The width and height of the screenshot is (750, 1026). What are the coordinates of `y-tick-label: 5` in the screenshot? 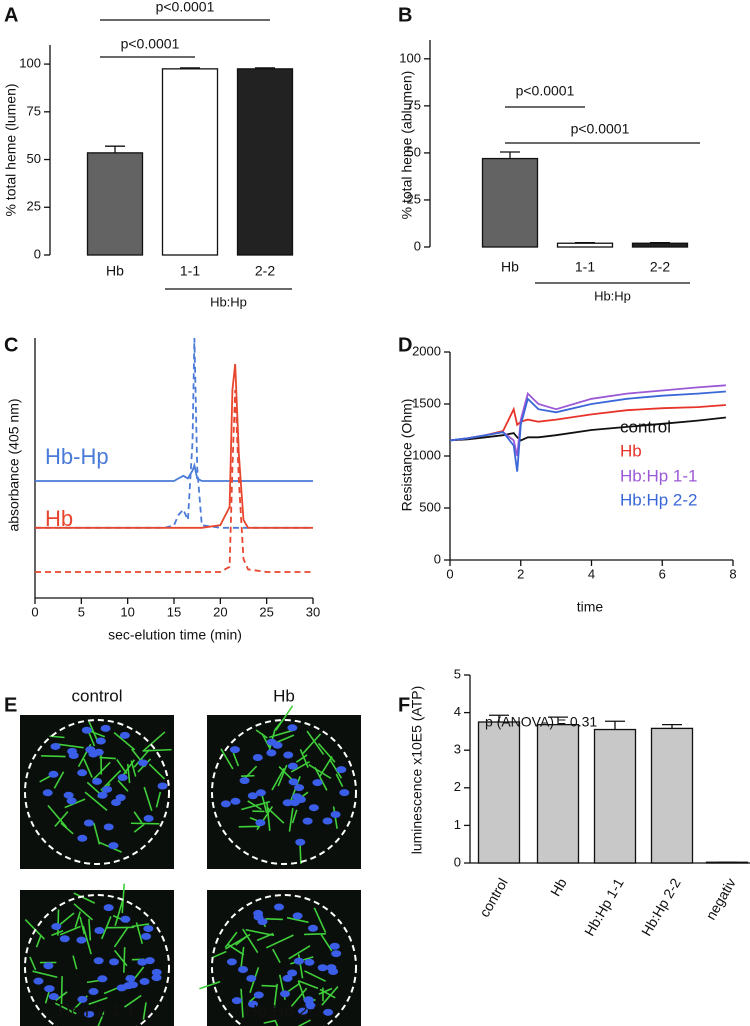 It's located at (457, 673).